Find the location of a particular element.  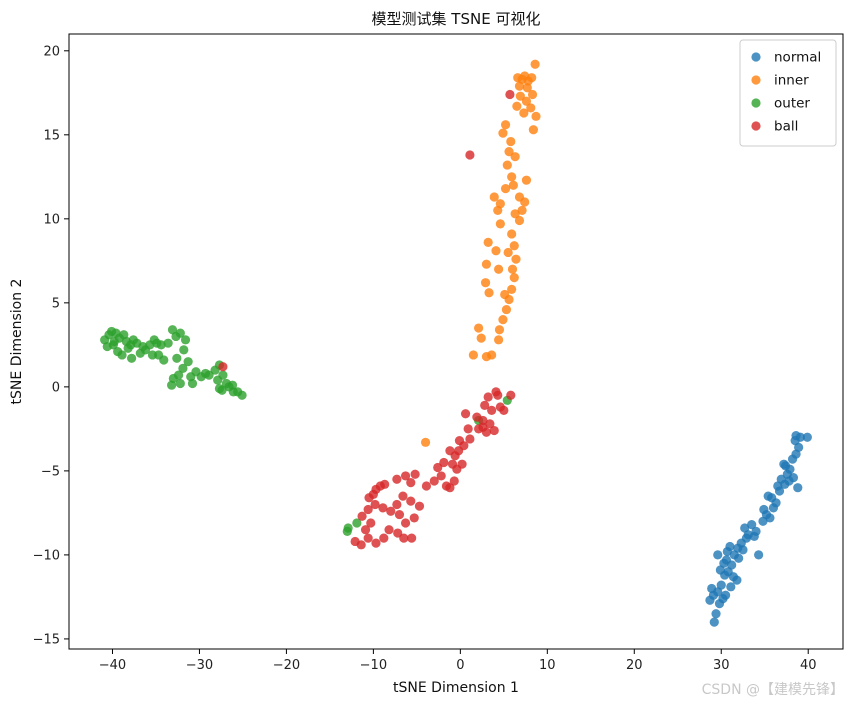

y-tick-label: 20 is located at coordinates (51, 51).